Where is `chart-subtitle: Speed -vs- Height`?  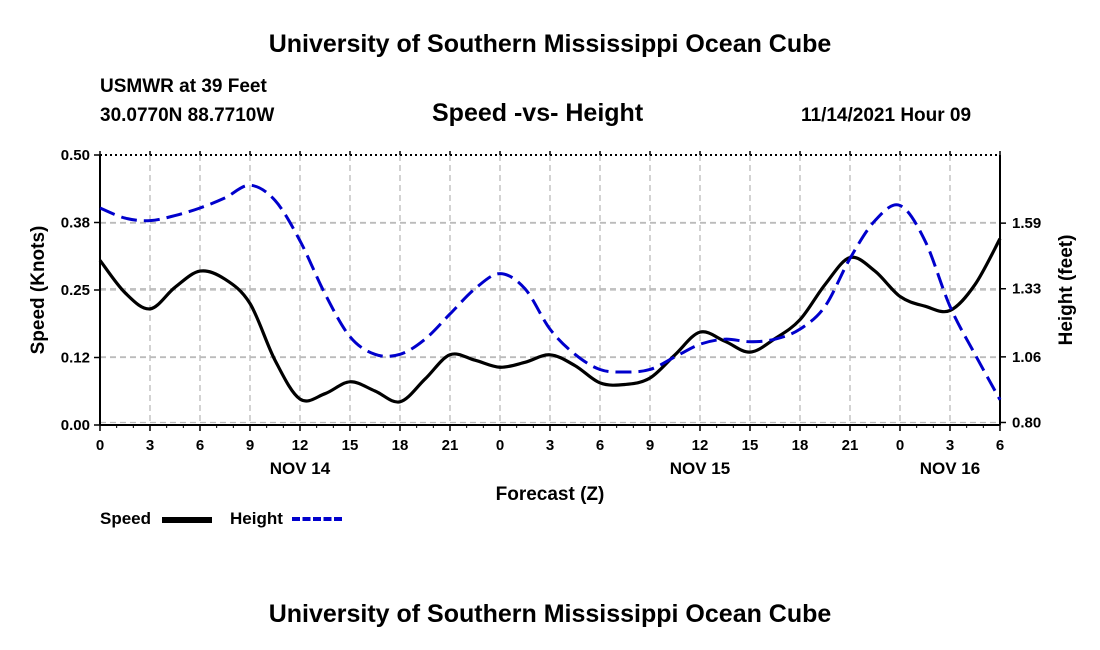 chart-subtitle: Speed -vs- Height is located at coordinates (538, 113).